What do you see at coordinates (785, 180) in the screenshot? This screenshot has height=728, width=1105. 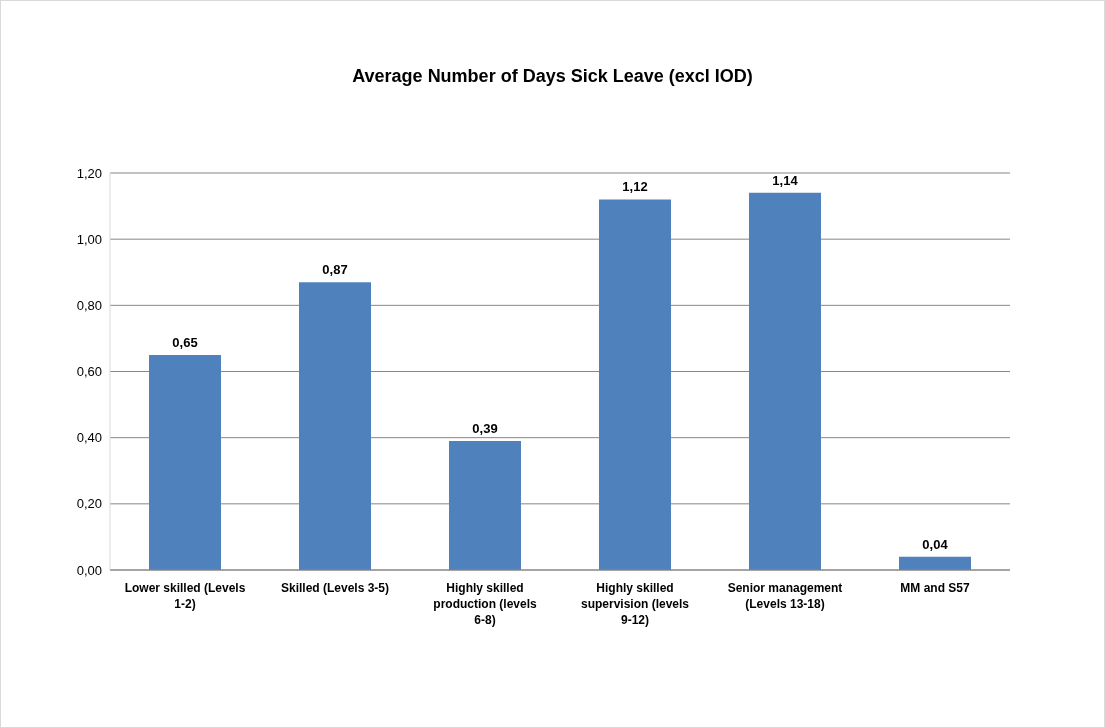 I see `data-label: 1,14` at bounding box center [785, 180].